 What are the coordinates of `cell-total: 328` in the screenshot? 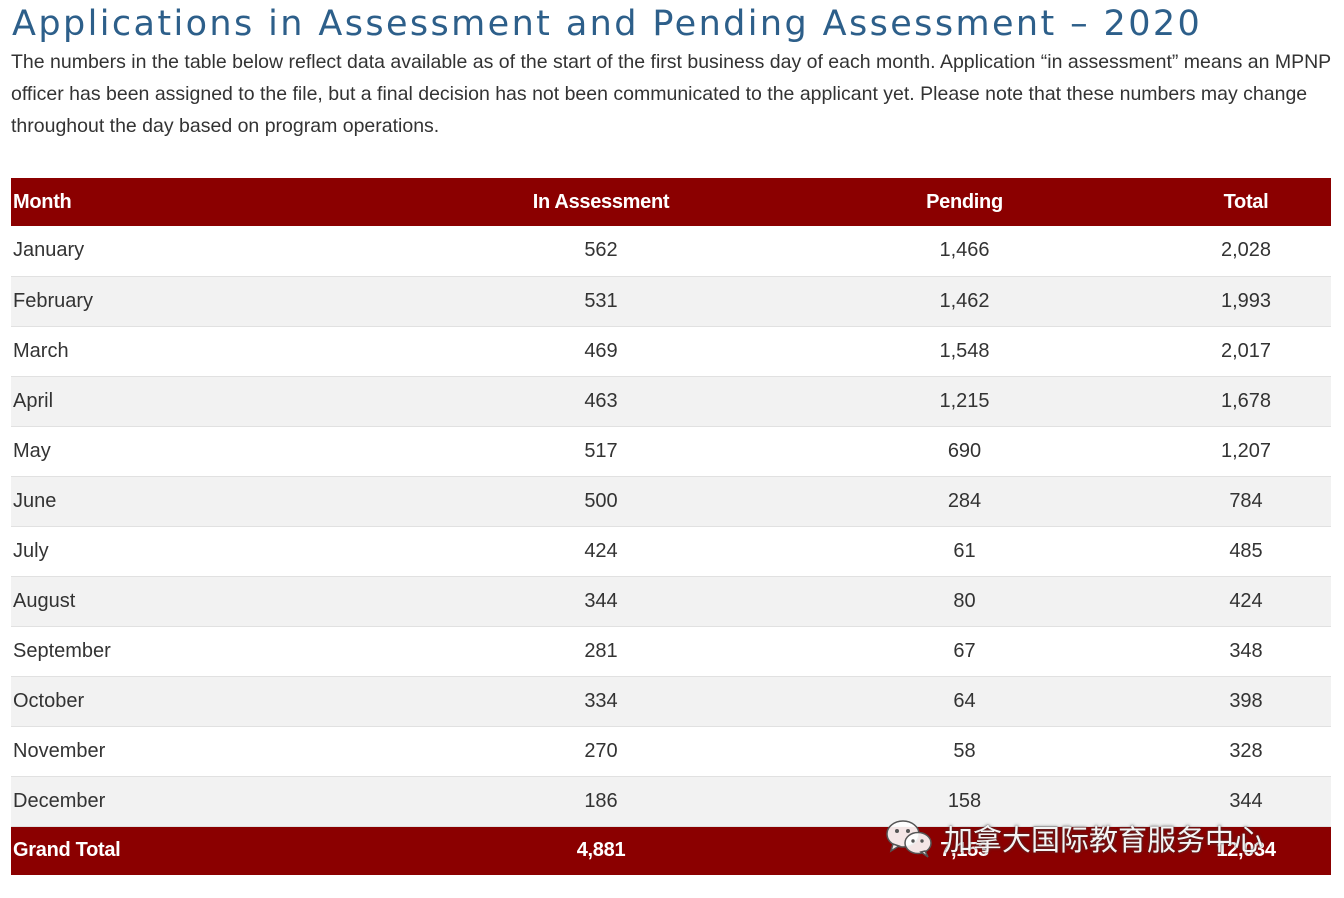 It's located at (1246, 750).